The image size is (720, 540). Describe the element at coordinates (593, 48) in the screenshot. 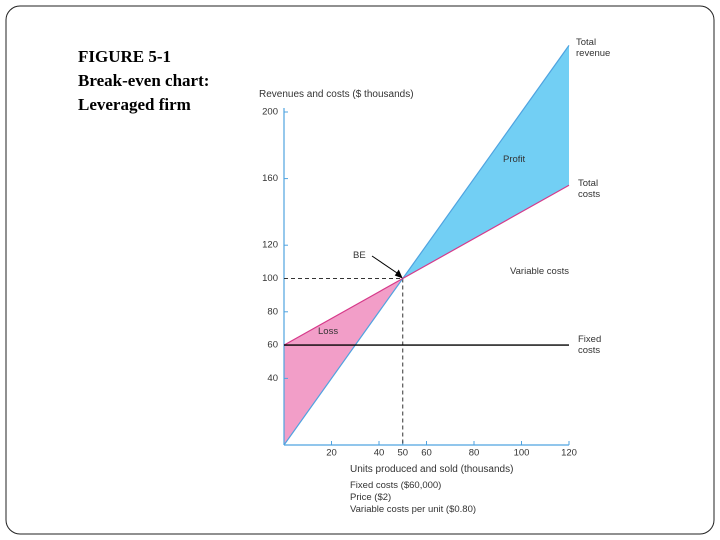

I see `series-label: Total revenue` at that location.